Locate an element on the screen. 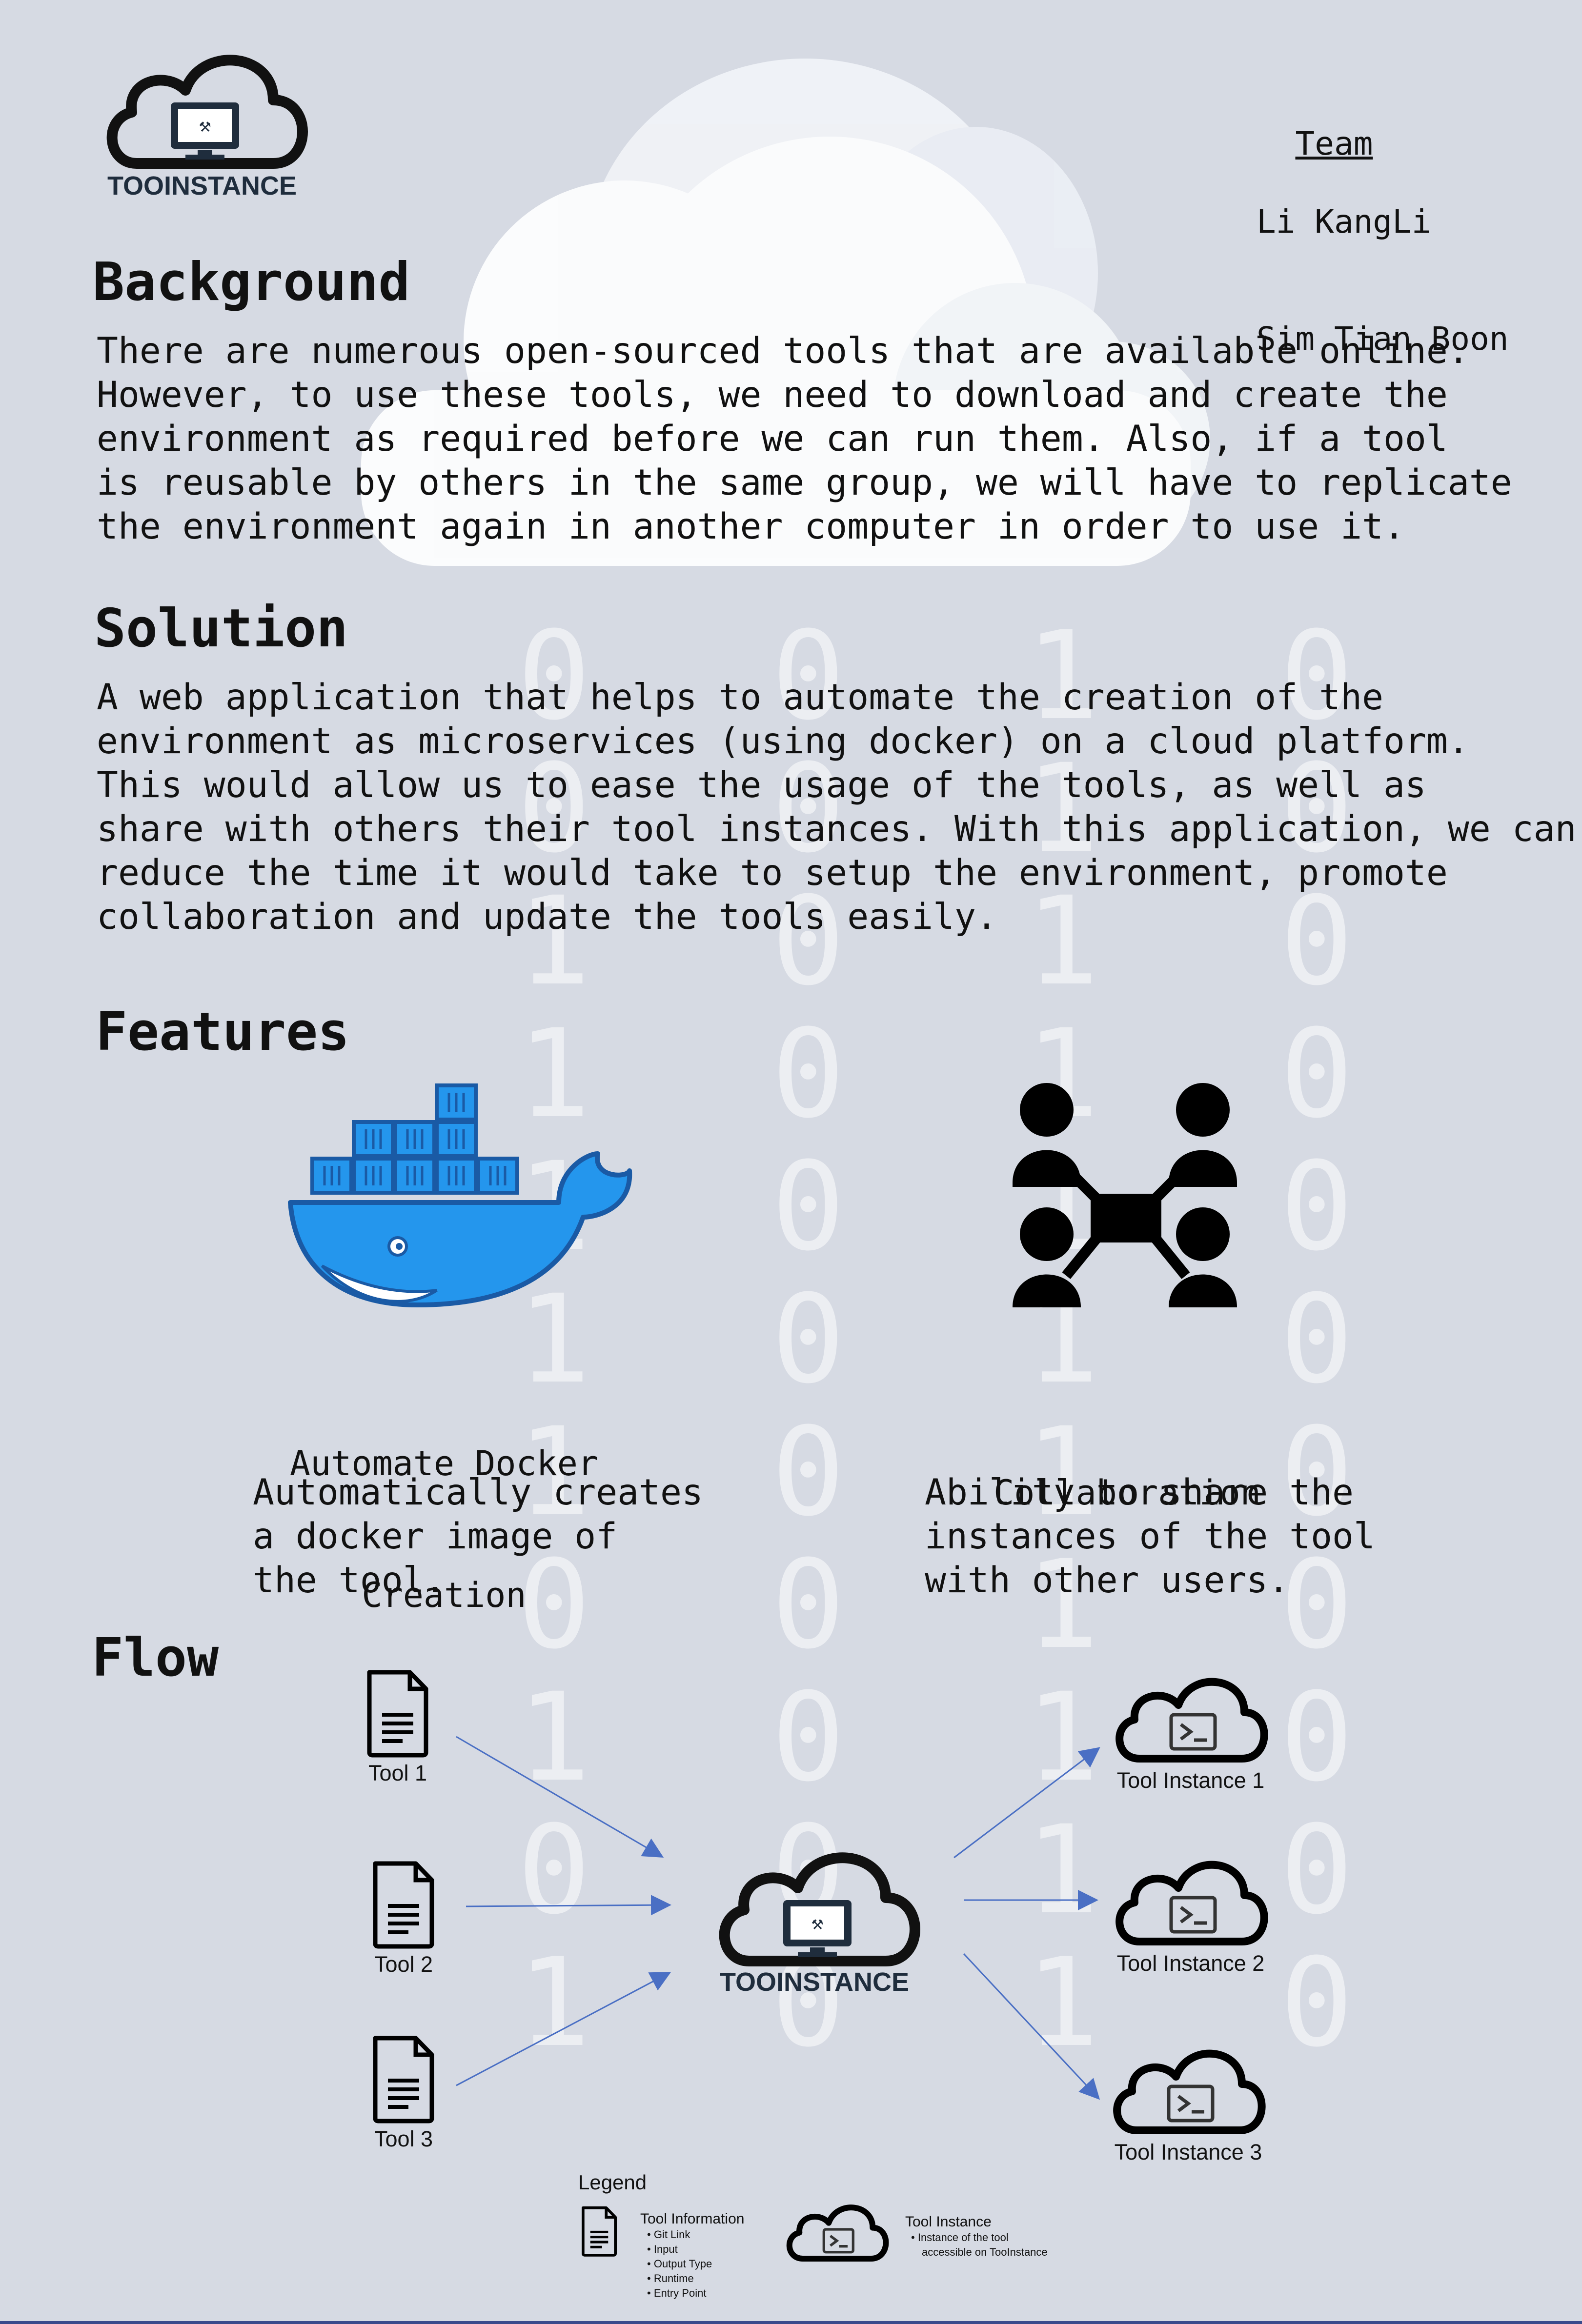 This screenshot has width=1582, height=2324. flow-instance-3: Tool Instance 3 is located at coordinates (1188, 2100).